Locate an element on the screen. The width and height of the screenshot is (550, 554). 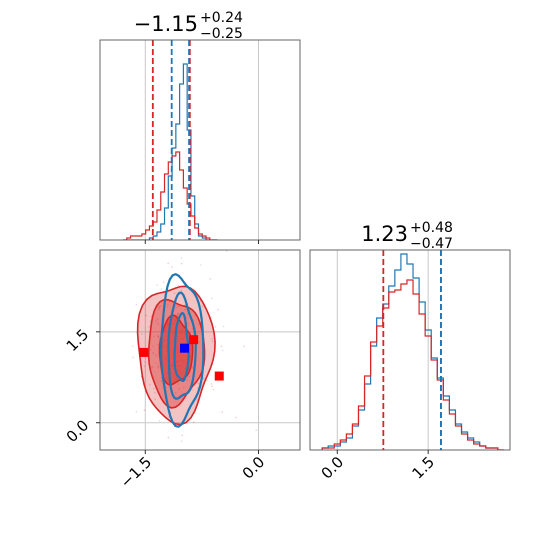
marginal-param1-frame is located at coordinates (200, 140).